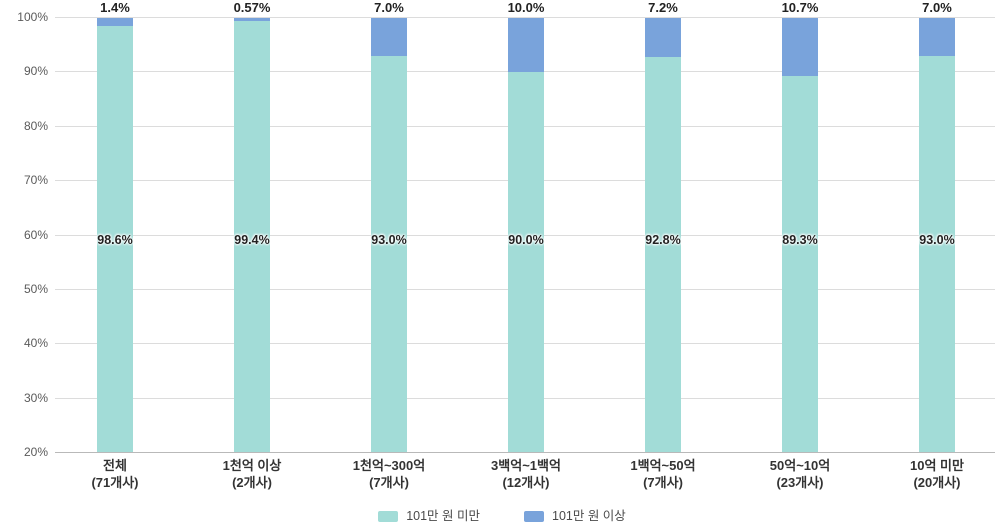 The height and width of the screenshot is (531, 1004). What do you see at coordinates (502, 516) in the screenshot?
I see `chart-legend: 101만 원 미만 101만 원 이상` at bounding box center [502, 516].